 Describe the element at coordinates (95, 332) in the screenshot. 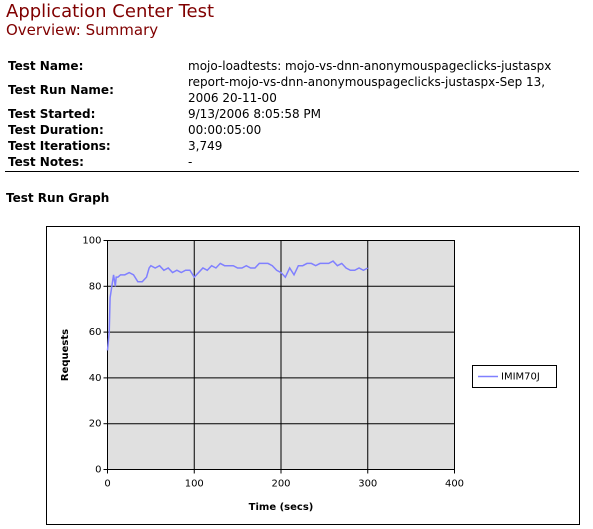

I see `y-tick-label: 60` at that location.